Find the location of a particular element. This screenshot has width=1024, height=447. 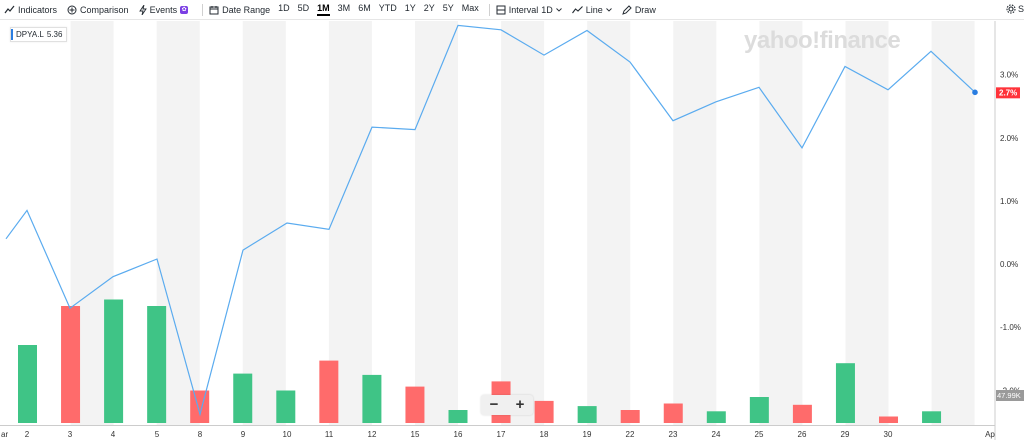

range-selector: 1D 5D 1M 3M 6M YTD 1Y 2Y 5Y Max is located at coordinates (378, 9).